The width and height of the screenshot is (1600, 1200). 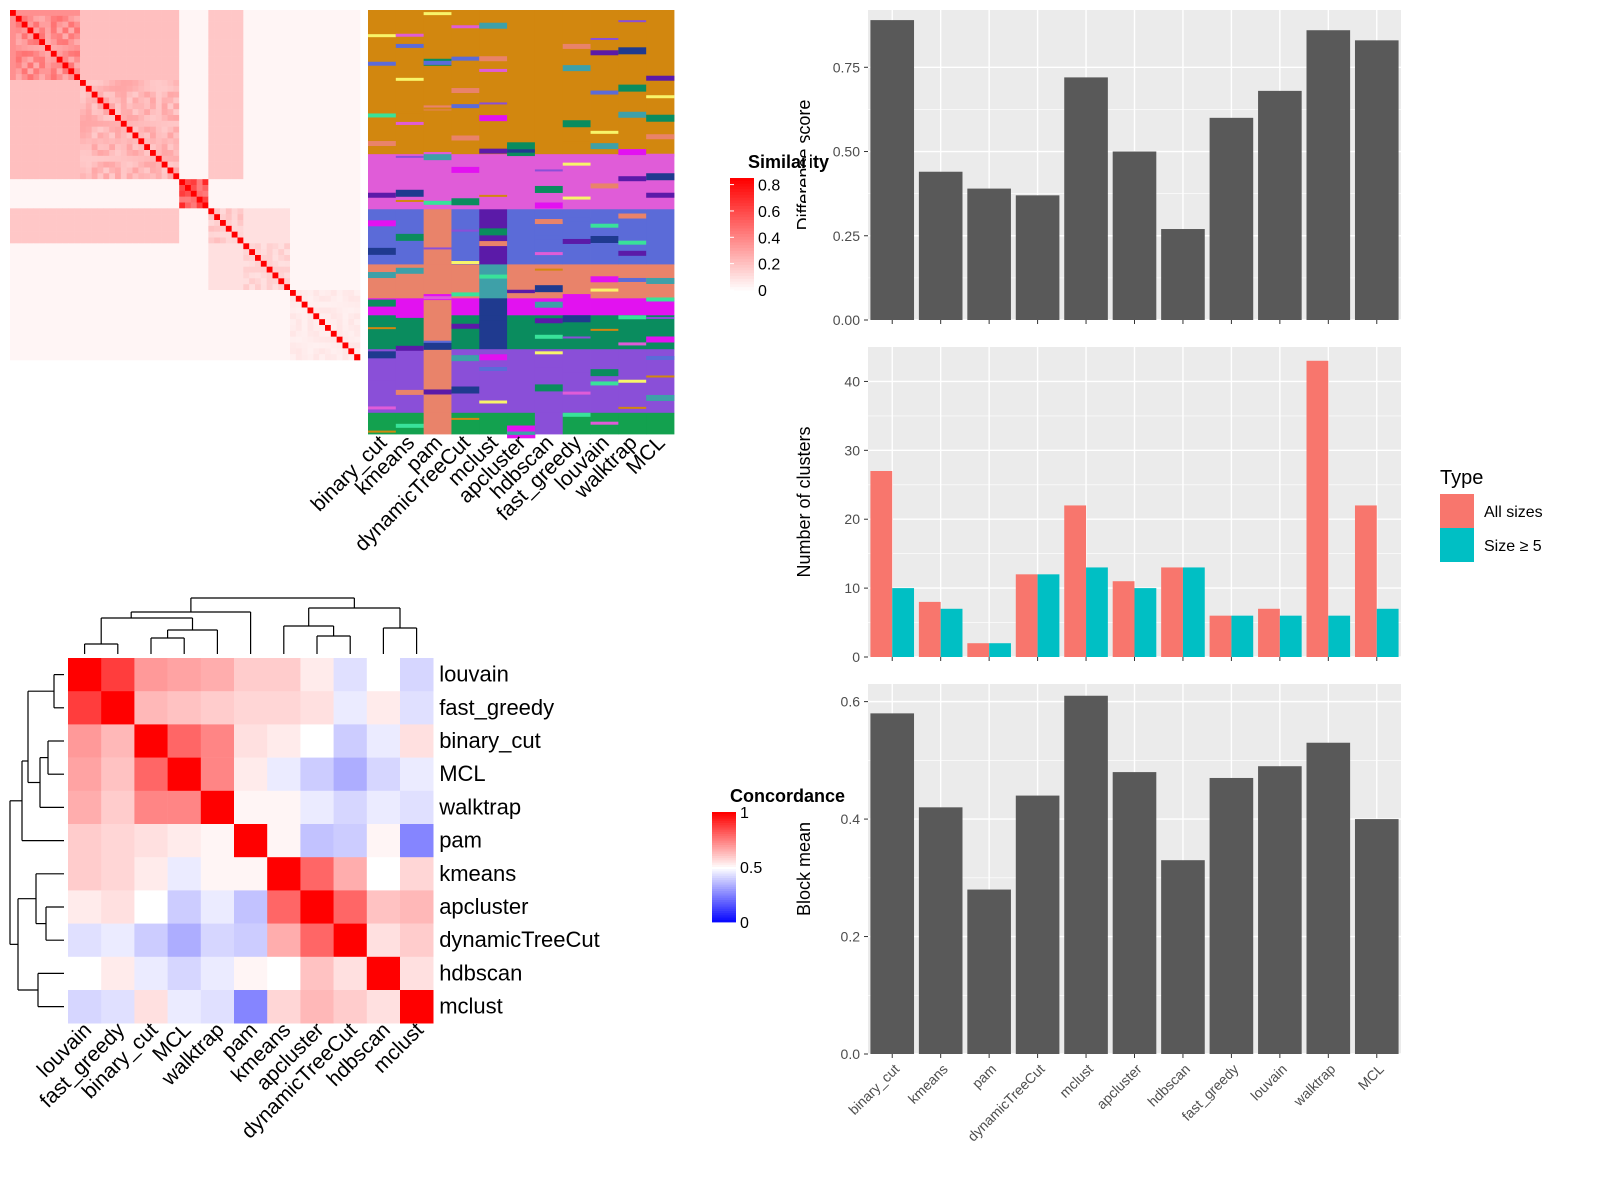 I want to click on bar, so click(x=989, y=971).